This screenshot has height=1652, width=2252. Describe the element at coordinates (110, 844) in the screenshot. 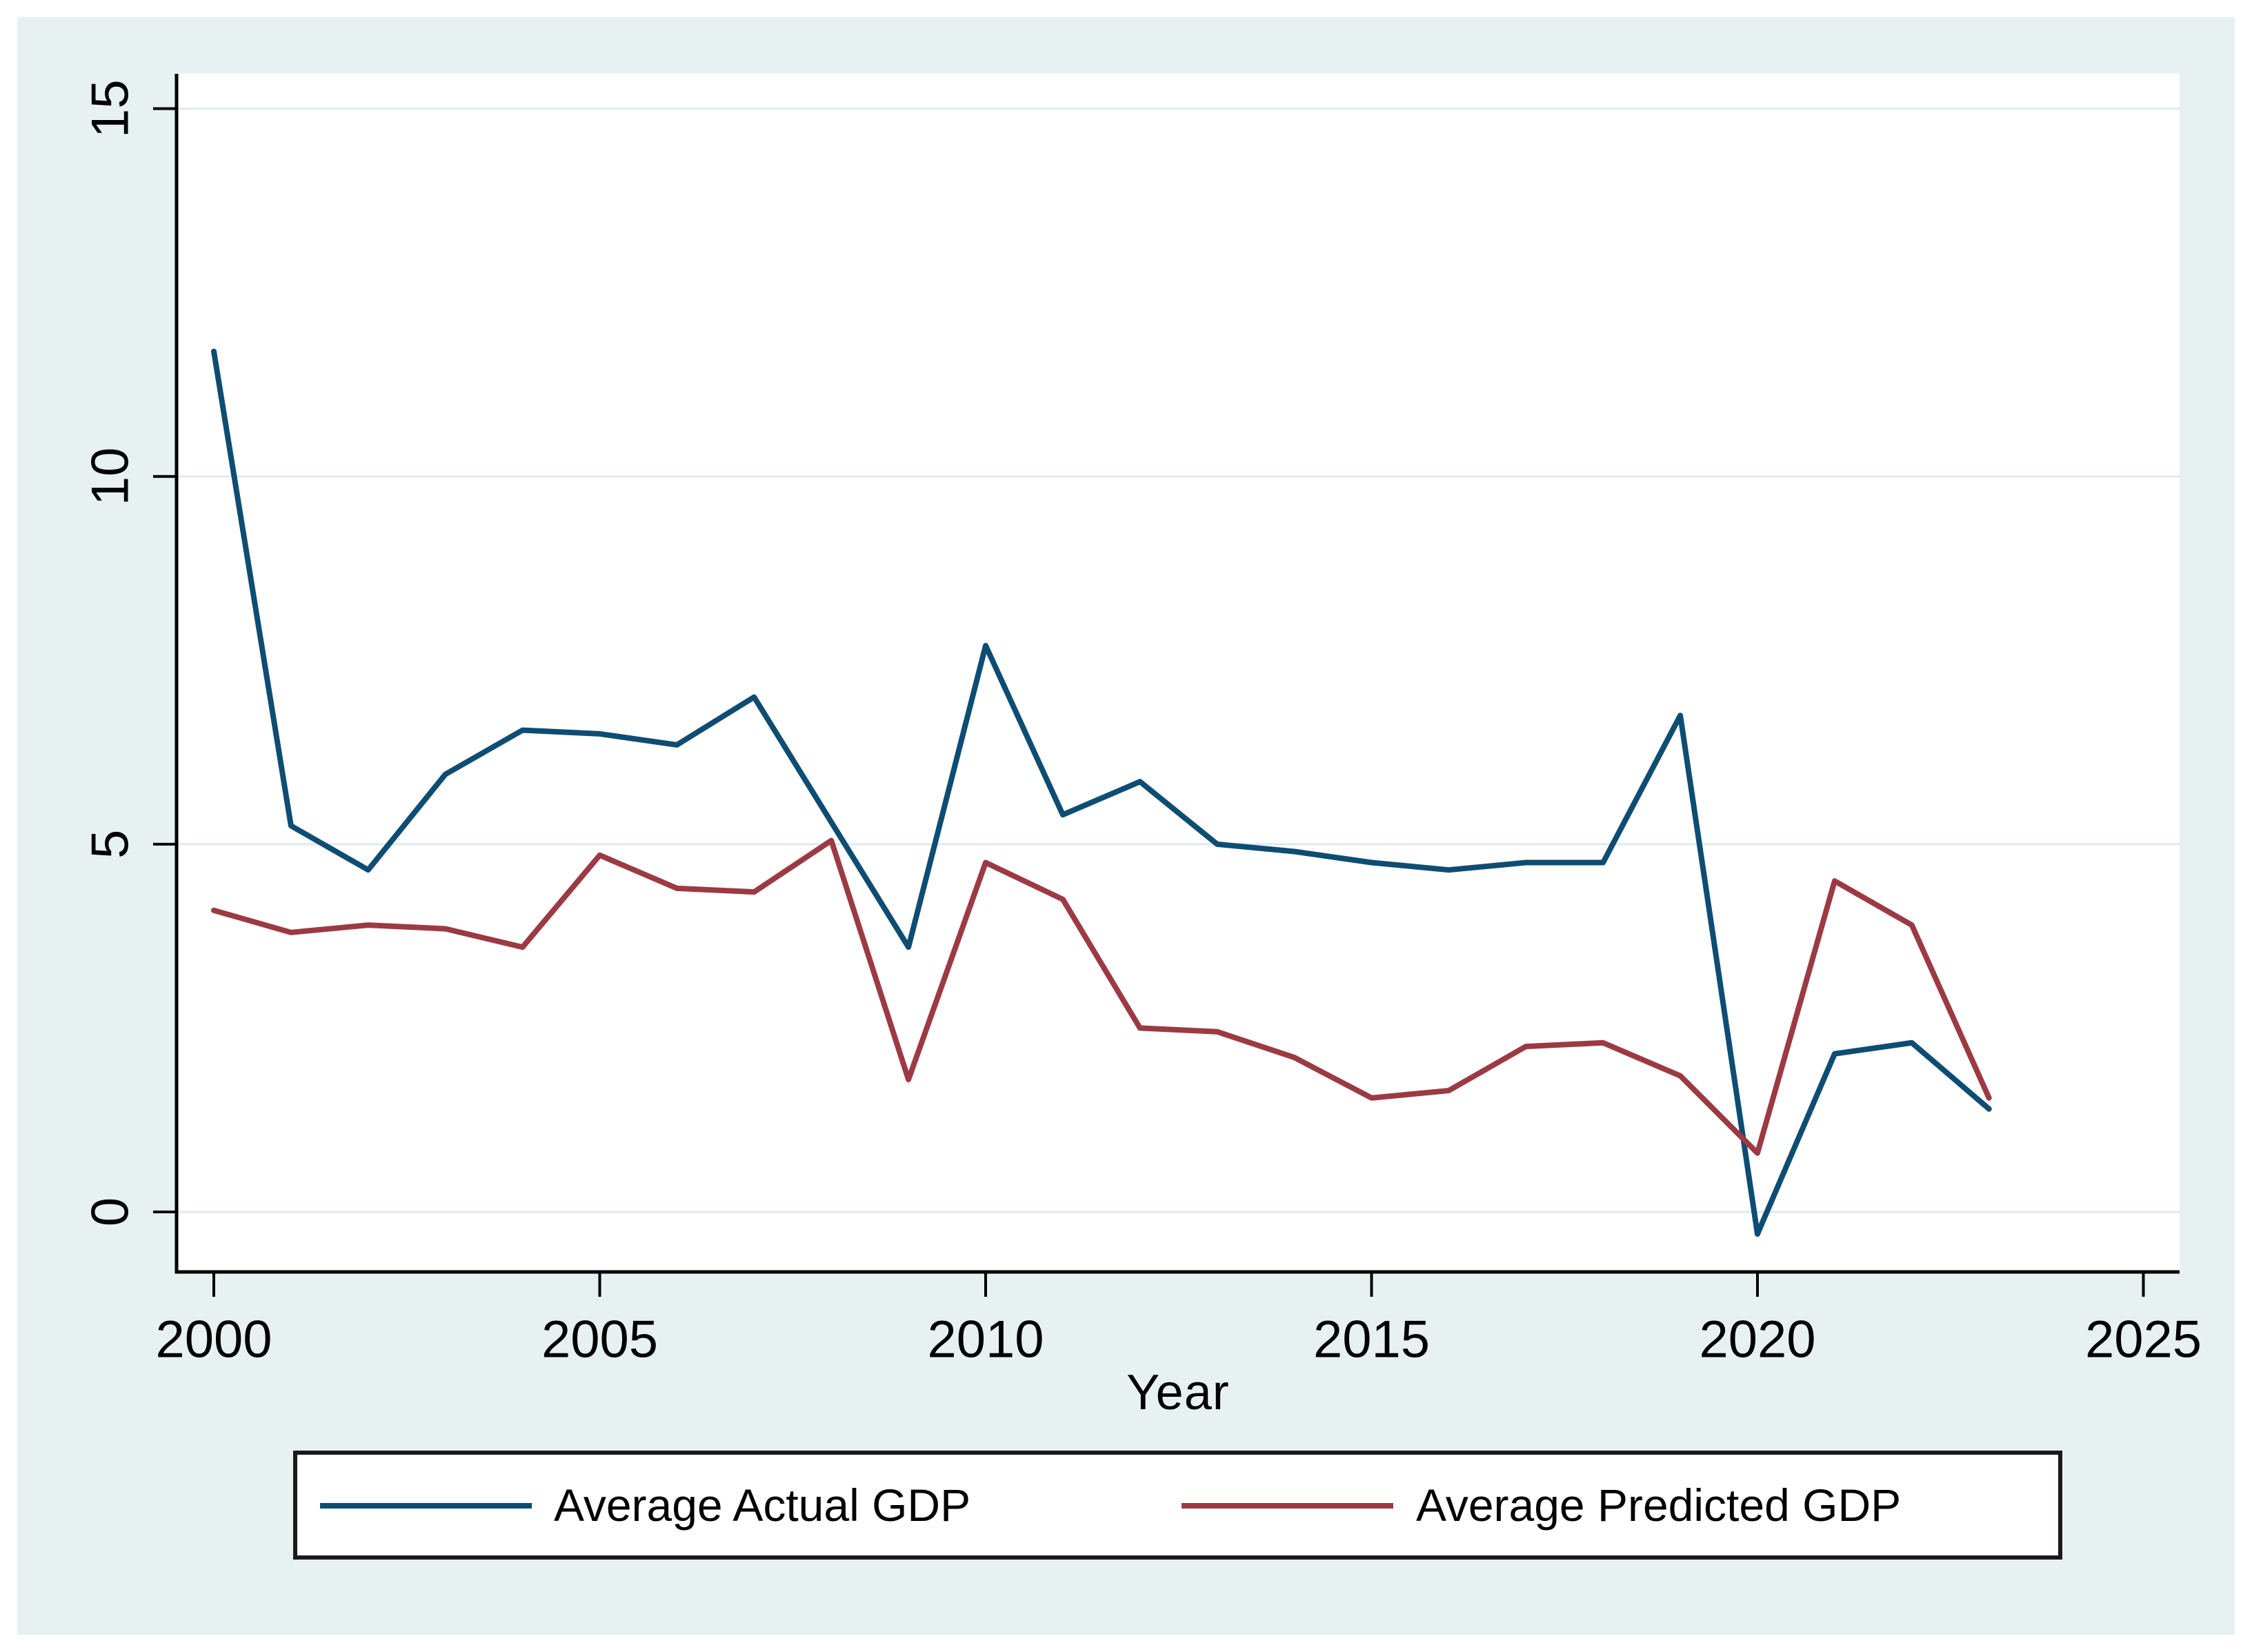

I see `y-tick-label-5: 5` at that location.